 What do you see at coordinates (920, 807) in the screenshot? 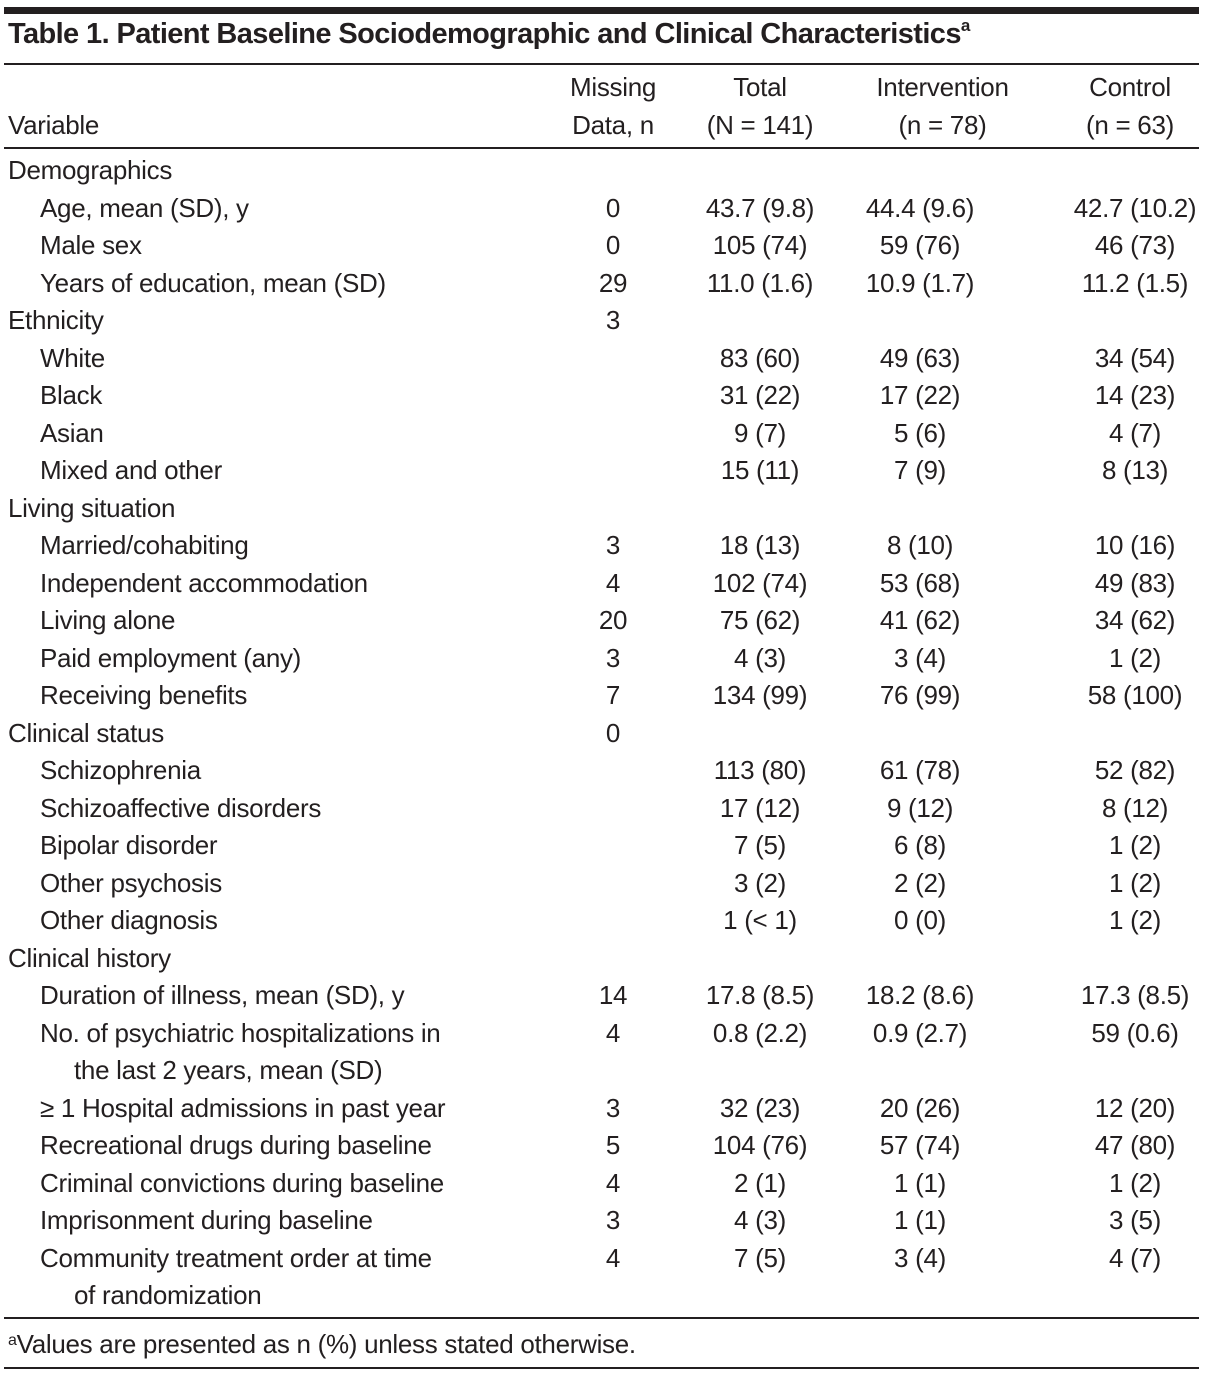
I see `cell-intervention: 9 (12)` at bounding box center [920, 807].